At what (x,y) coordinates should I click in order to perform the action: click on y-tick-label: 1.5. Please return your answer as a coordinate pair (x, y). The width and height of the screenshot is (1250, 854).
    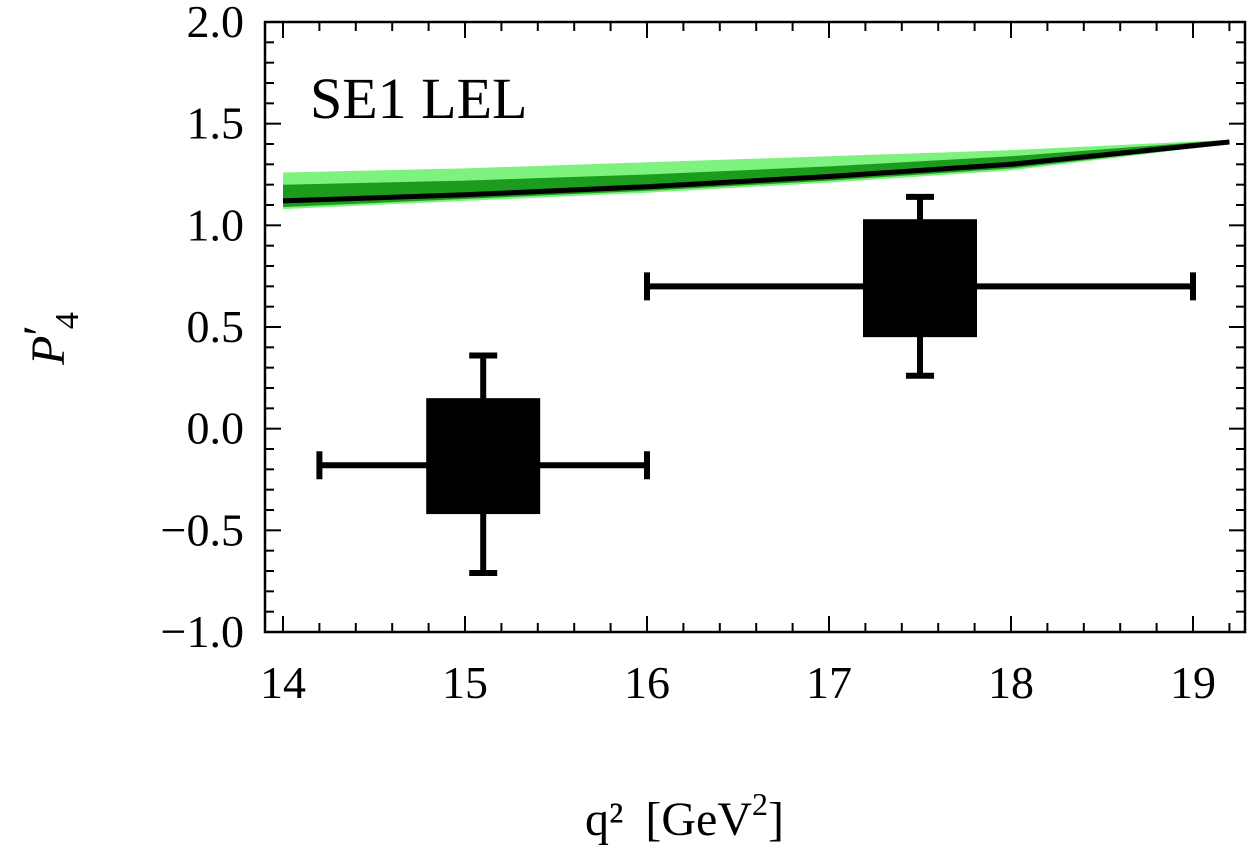
    Looking at the image, I should click on (216, 123).